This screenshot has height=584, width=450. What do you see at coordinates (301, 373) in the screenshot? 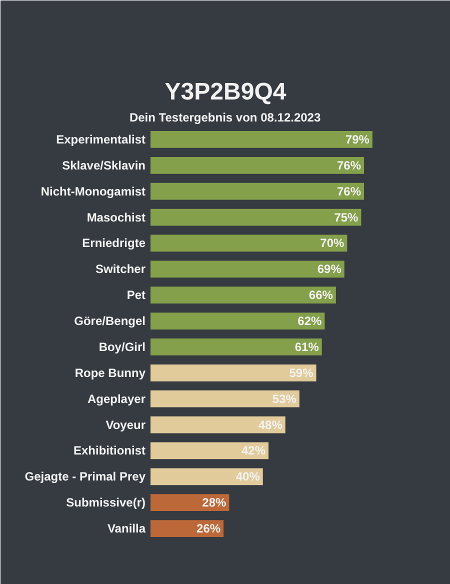
I see `data-label: 59%` at bounding box center [301, 373].